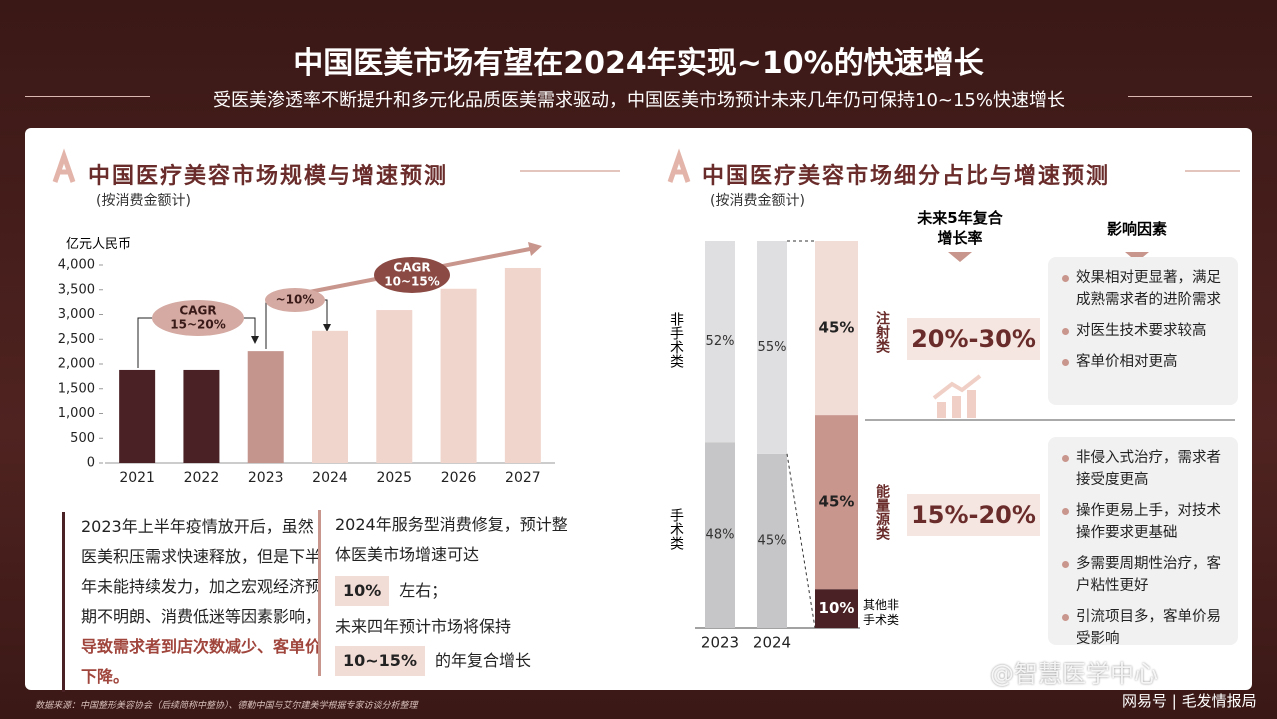 The image size is (1277, 719). I want to click on segment-label: 注射类, so click(882, 332).